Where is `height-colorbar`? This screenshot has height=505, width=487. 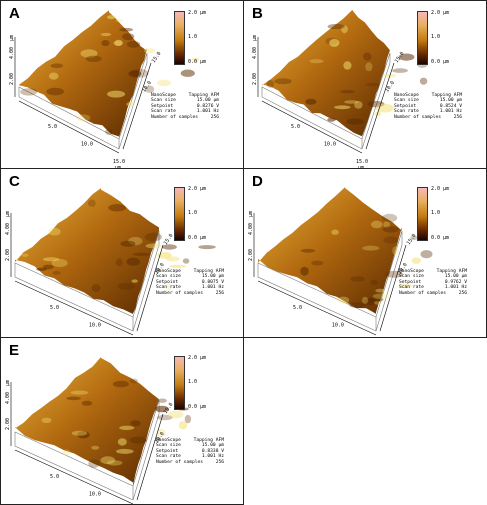
height-colorbar is located at coordinates (179, 38).